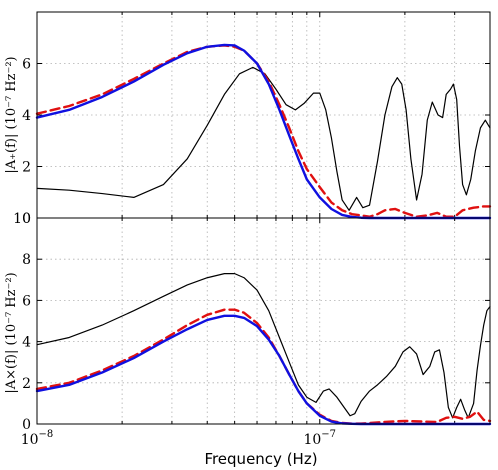 The image size is (498, 470). What do you see at coordinates (11, 332) in the screenshot?
I see `bottom-y-axis-label: |A×(f)| (10⁻⁷ Hz⁻²)` at bounding box center [11, 332].